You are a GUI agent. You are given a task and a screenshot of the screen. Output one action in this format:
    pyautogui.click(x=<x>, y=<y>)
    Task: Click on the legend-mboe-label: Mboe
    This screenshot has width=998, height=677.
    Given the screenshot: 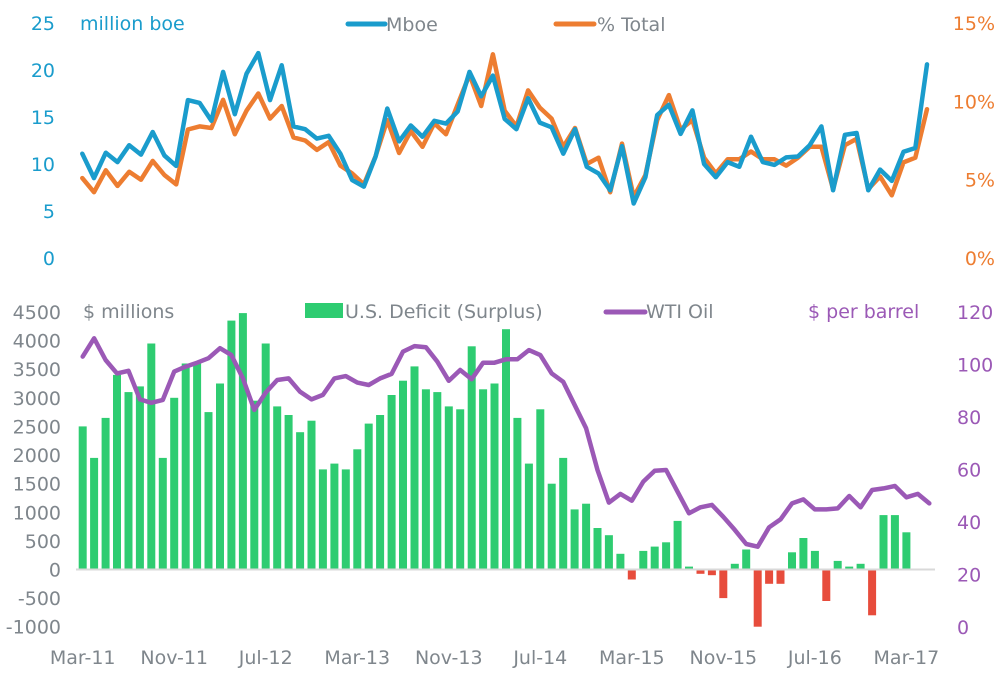 What is the action you would take?
    pyautogui.click(x=412, y=25)
    